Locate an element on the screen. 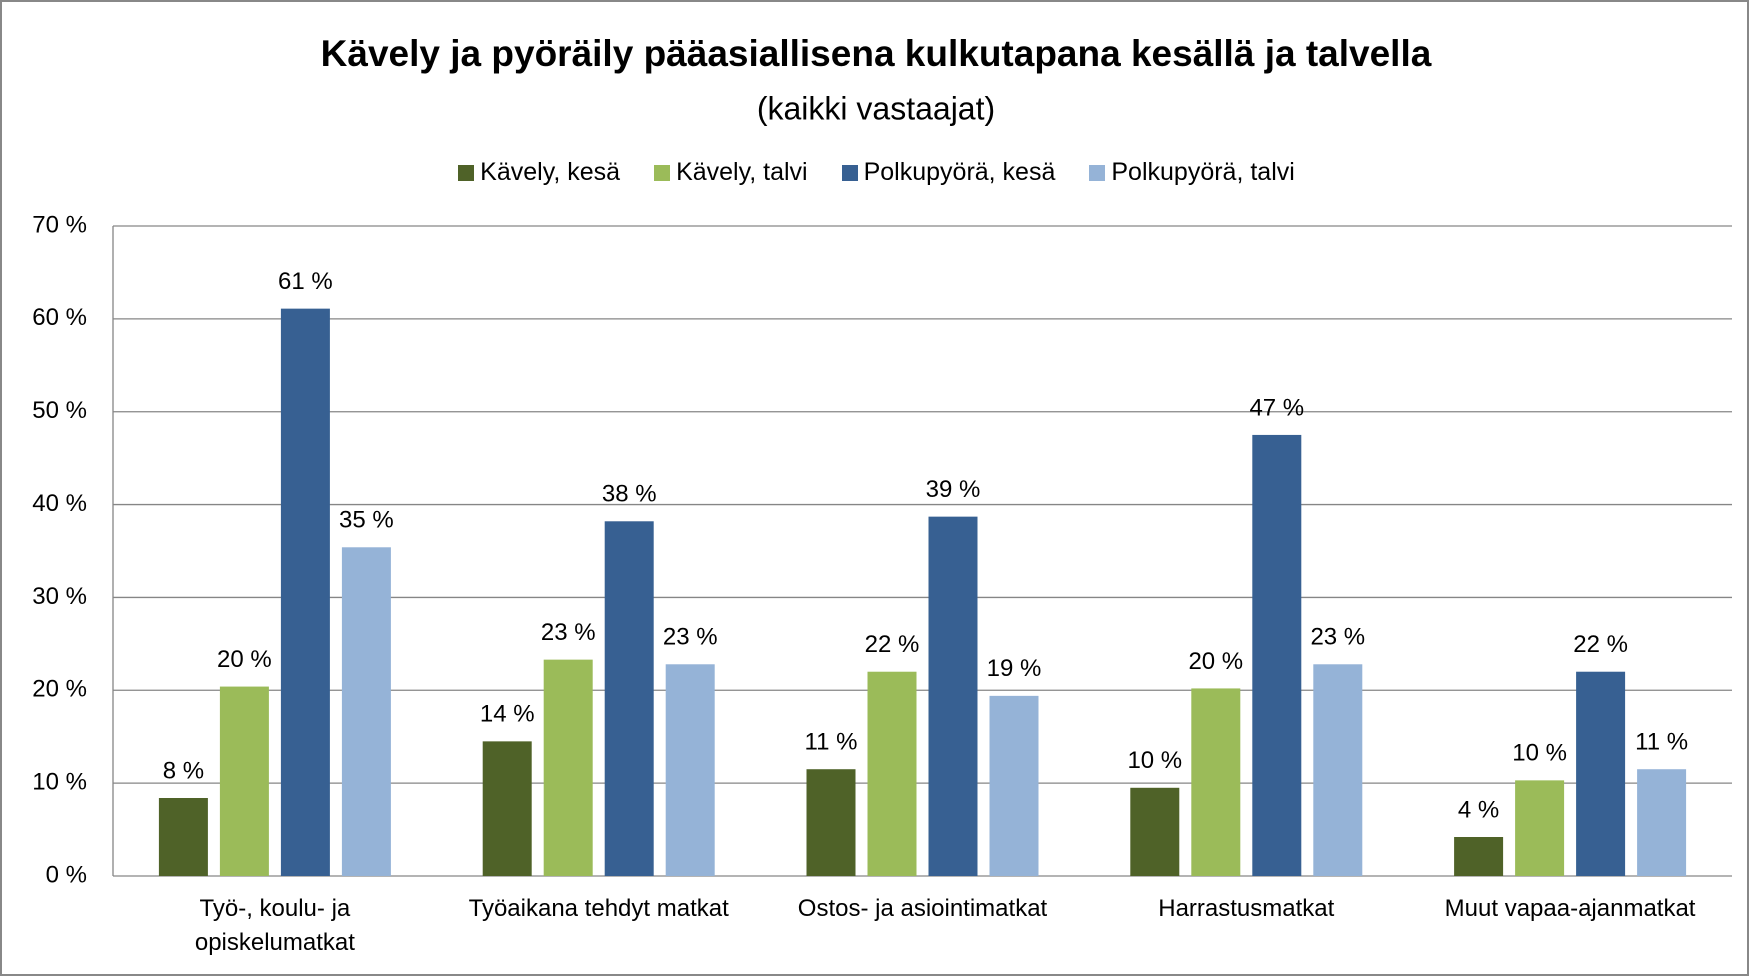 The width and height of the screenshot is (1749, 976). y-tick-label: 30 % is located at coordinates (59, 596).